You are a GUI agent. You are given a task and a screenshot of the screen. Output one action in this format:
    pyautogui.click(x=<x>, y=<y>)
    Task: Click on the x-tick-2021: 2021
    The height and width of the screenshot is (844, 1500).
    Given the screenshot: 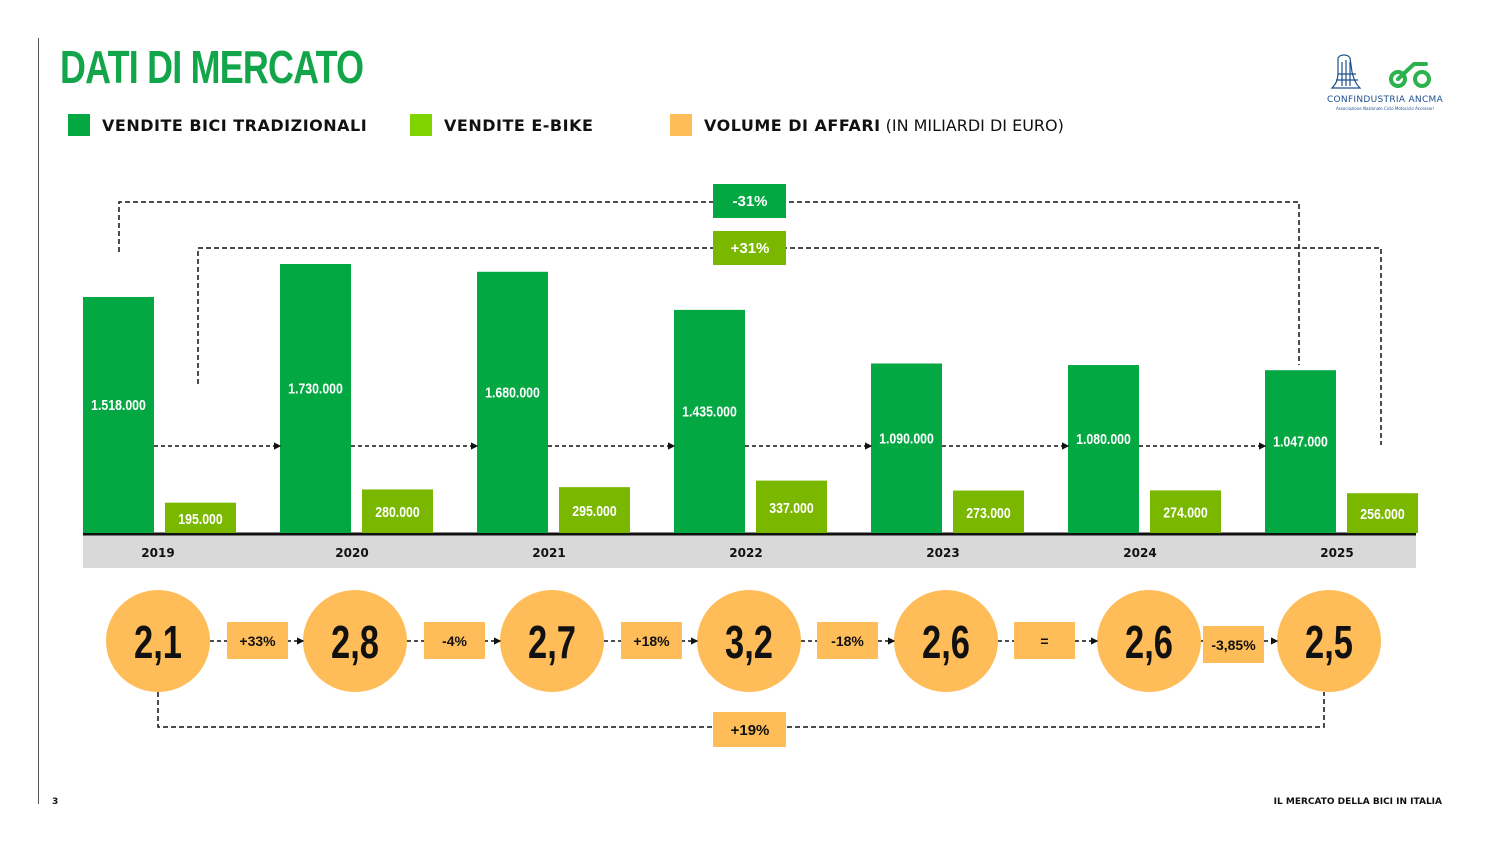 What is the action you would take?
    pyautogui.click(x=548, y=553)
    